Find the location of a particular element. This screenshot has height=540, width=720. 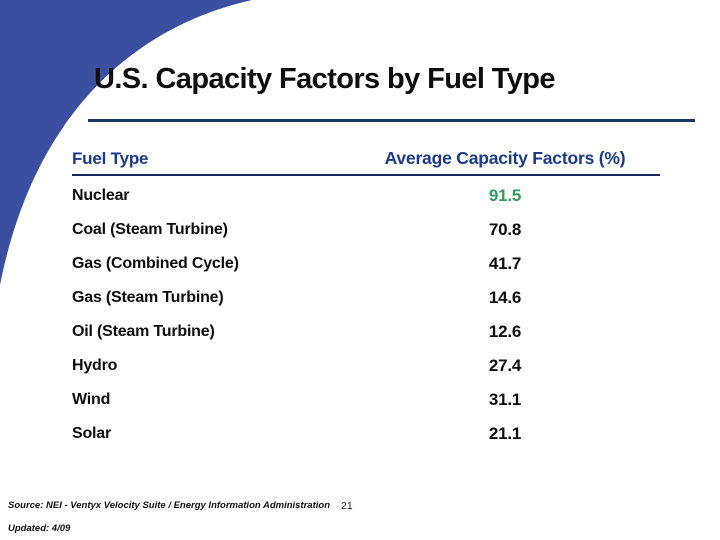

fuel-cell: Gas (Steam Turbine) is located at coordinates (148, 297).